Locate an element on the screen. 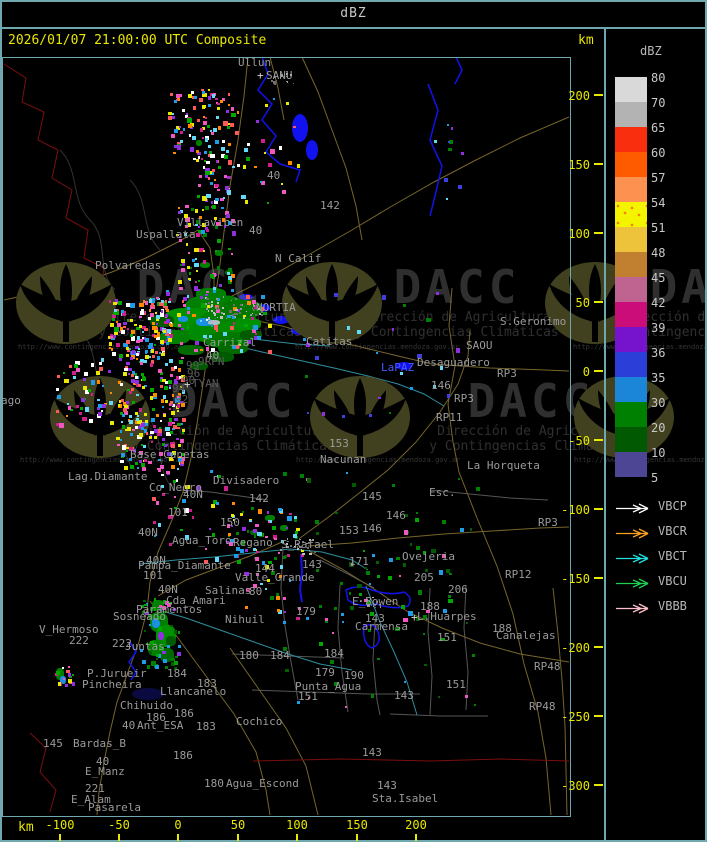 The height and width of the screenshot is (842, 707). window-border-bottom is located at coordinates (353, 841).